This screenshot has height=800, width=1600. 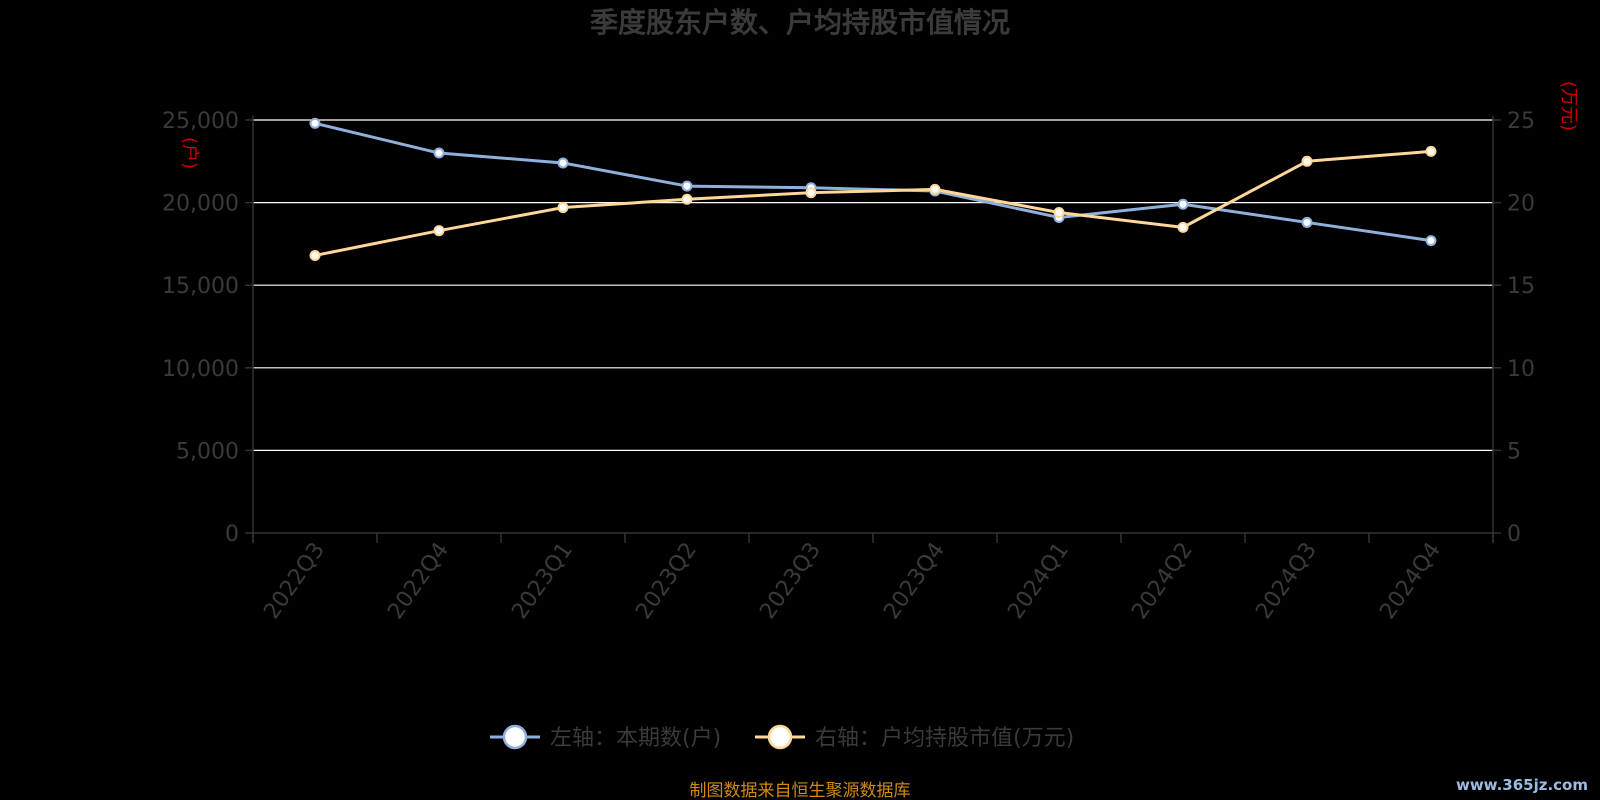 What do you see at coordinates (1521, 204) in the screenshot?
I see `right-tick-label: 20` at bounding box center [1521, 204].